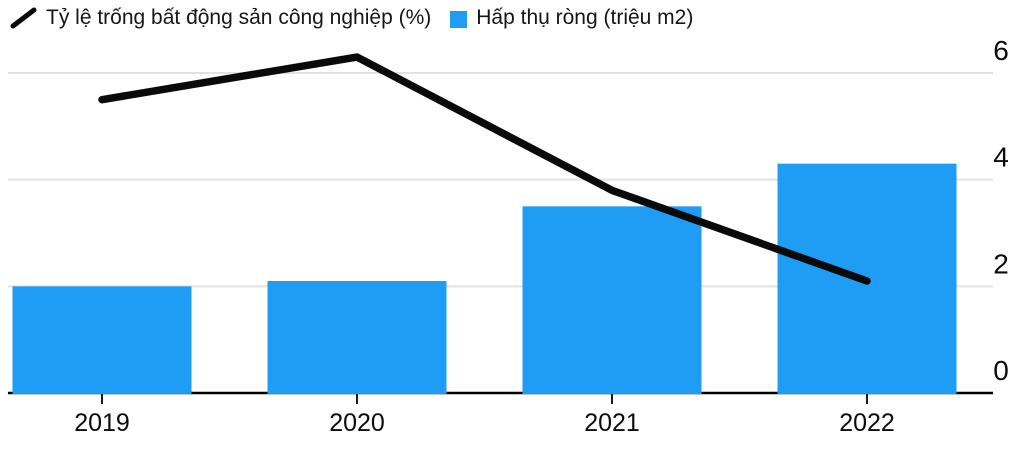 The height and width of the screenshot is (458, 1018). What do you see at coordinates (357, 337) in the screenshot?
I see `bar-2020` at bounding box center [357, 337].